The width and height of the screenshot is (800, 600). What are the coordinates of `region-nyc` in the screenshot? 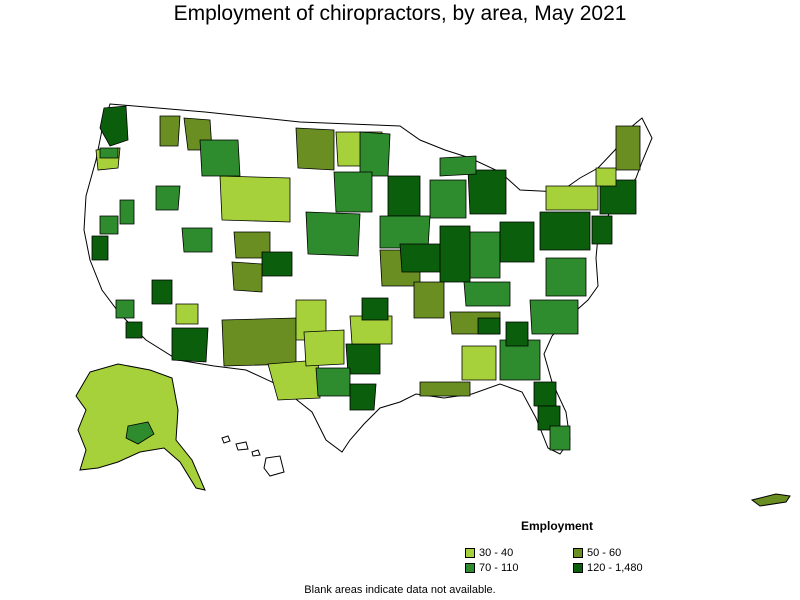 It's located at (602, 230).